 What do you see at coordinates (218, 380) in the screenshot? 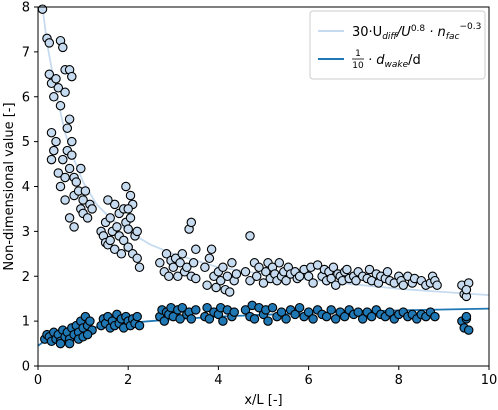
I see `x-tick-label: 4` at bounding box center [218, 380].